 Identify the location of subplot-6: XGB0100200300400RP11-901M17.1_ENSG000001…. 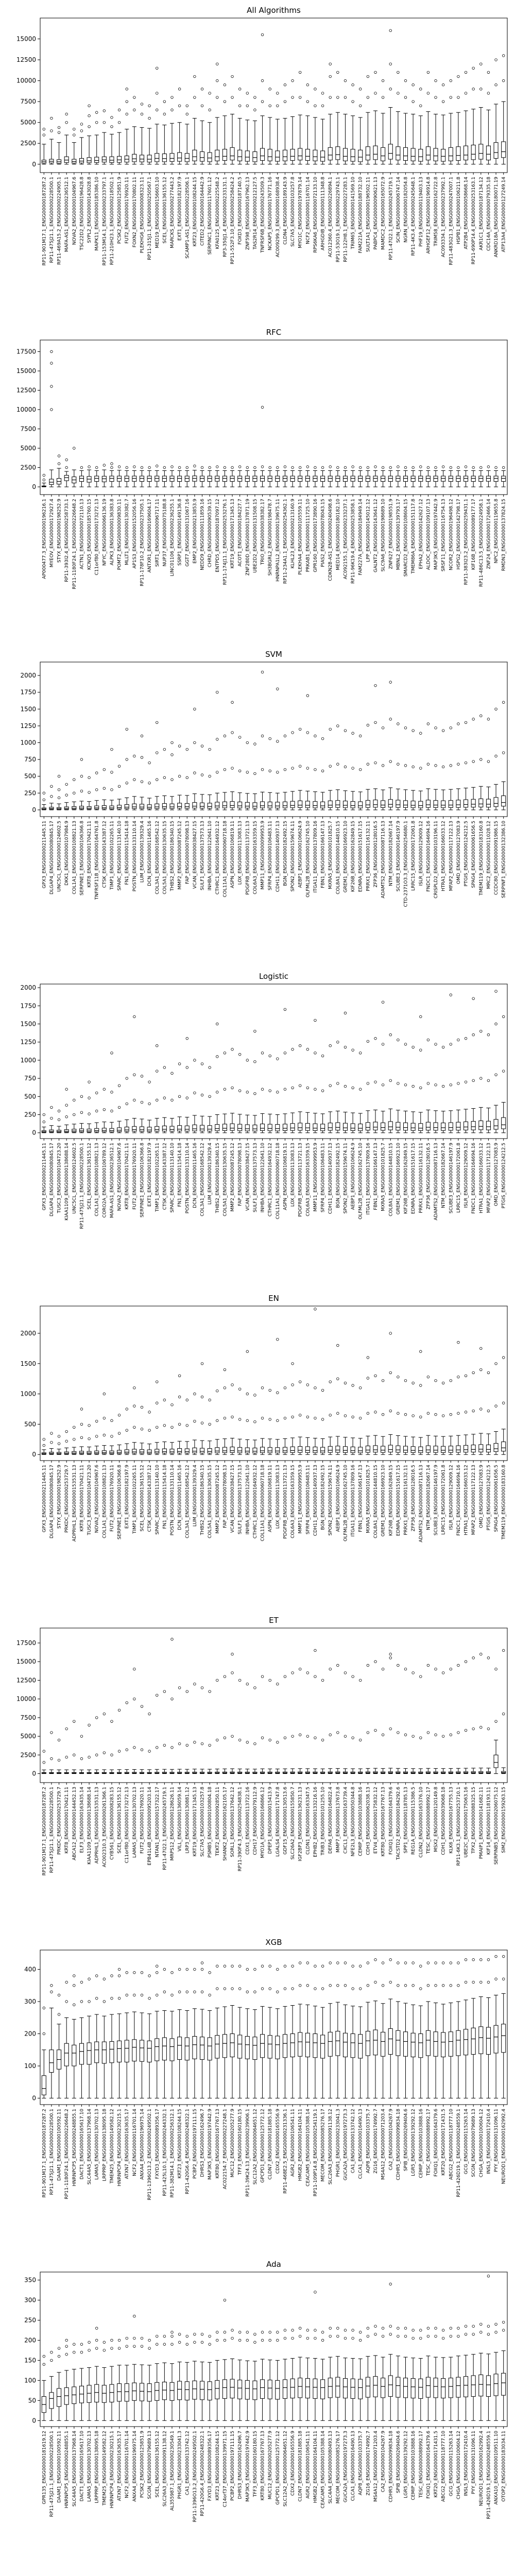
(266, 2069).